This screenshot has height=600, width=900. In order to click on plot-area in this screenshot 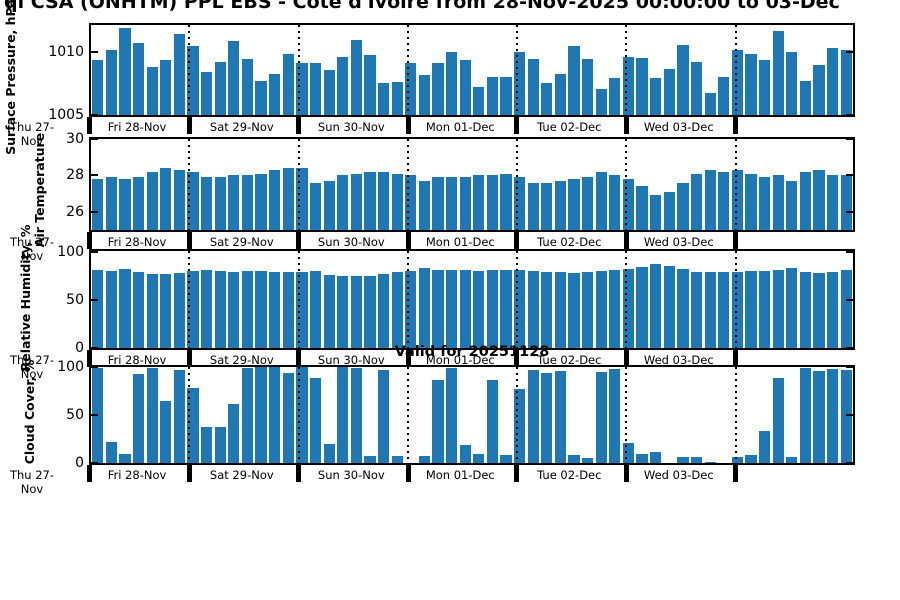, I will do `click(472, 184)`.